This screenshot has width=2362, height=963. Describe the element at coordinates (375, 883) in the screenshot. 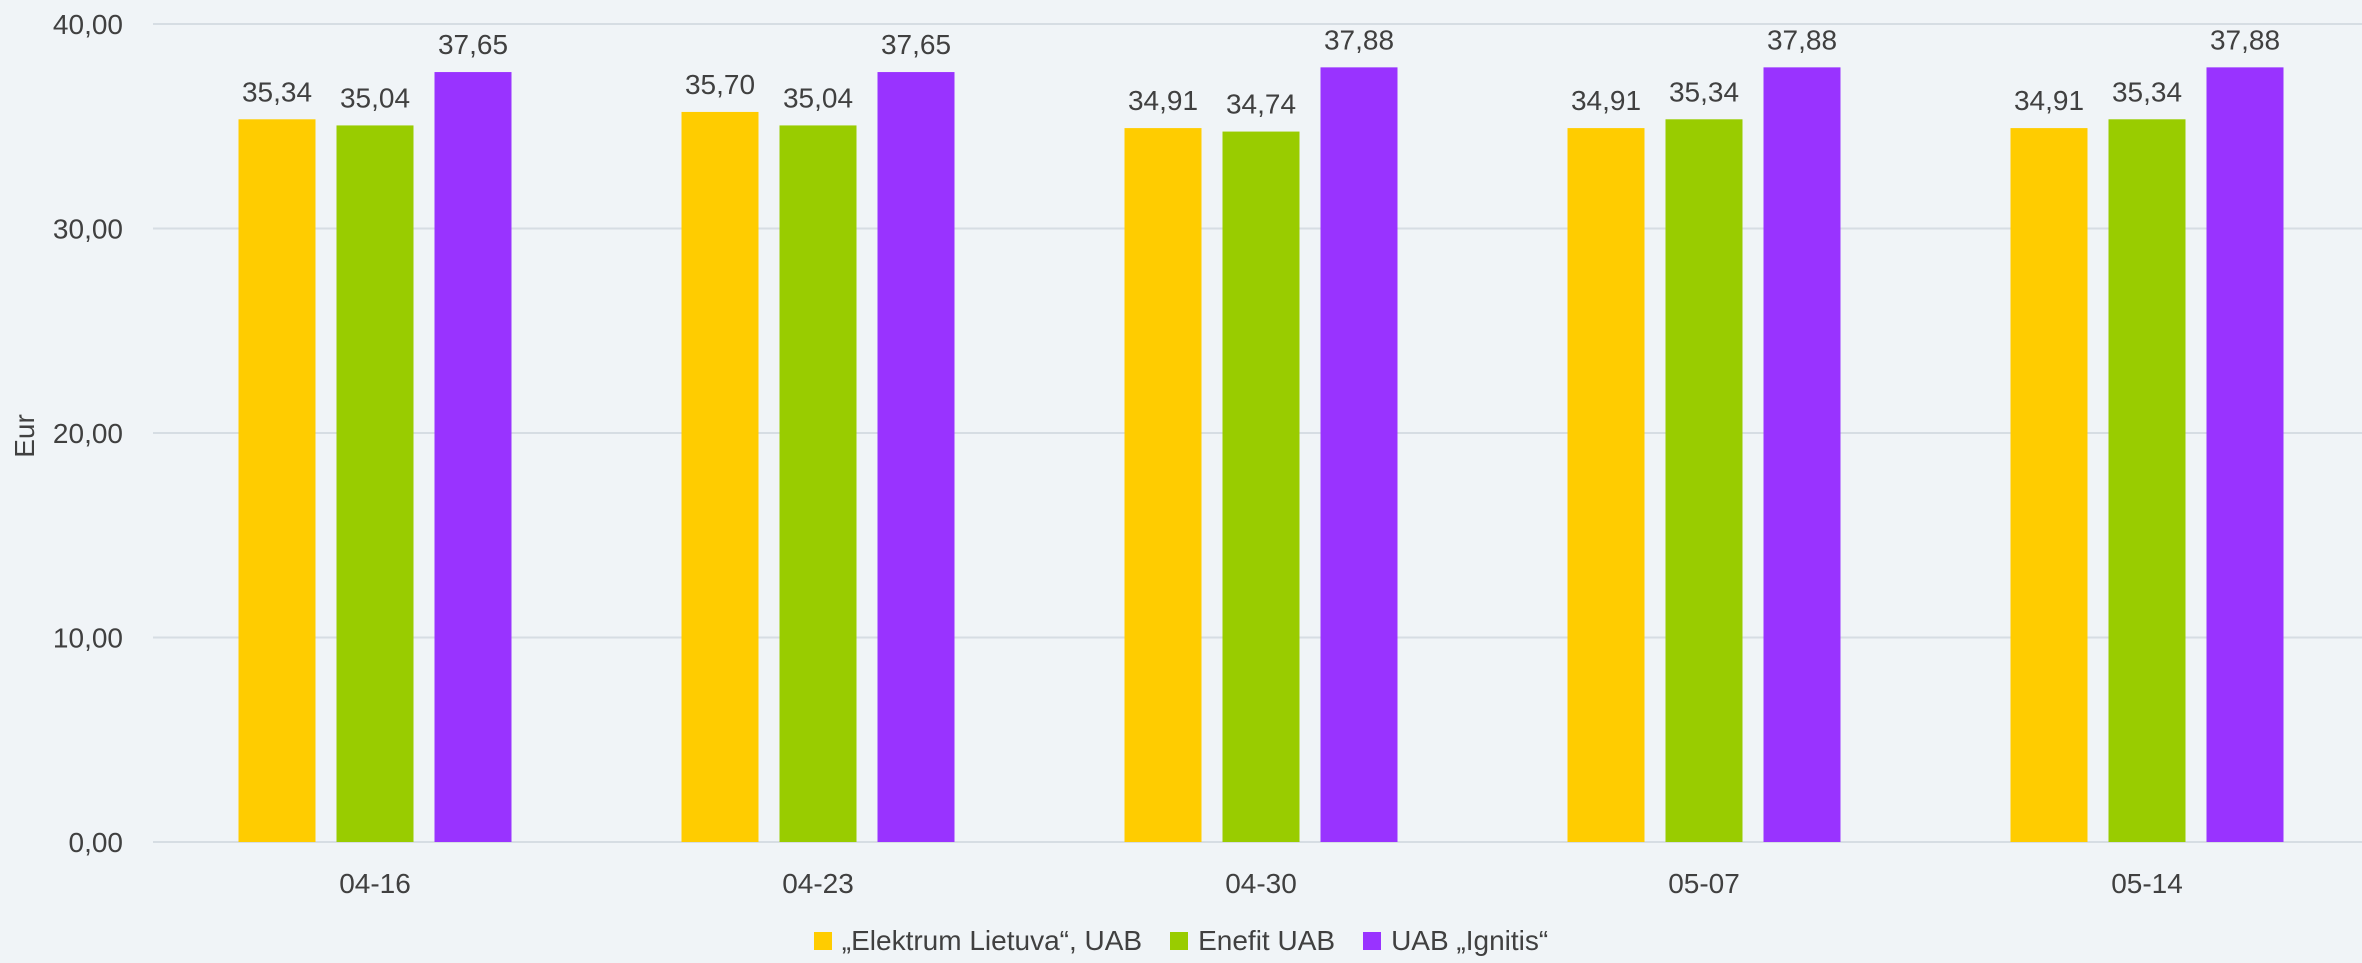

I see `x-tick-label: 04-16` at that location.